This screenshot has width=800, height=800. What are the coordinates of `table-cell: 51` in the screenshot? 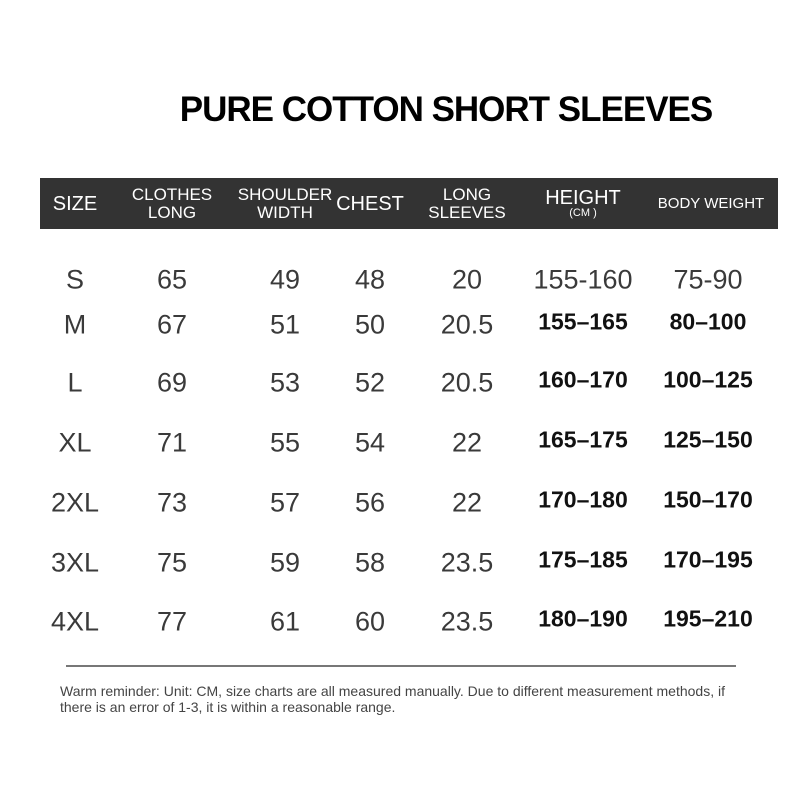 It's located at (285, 324).